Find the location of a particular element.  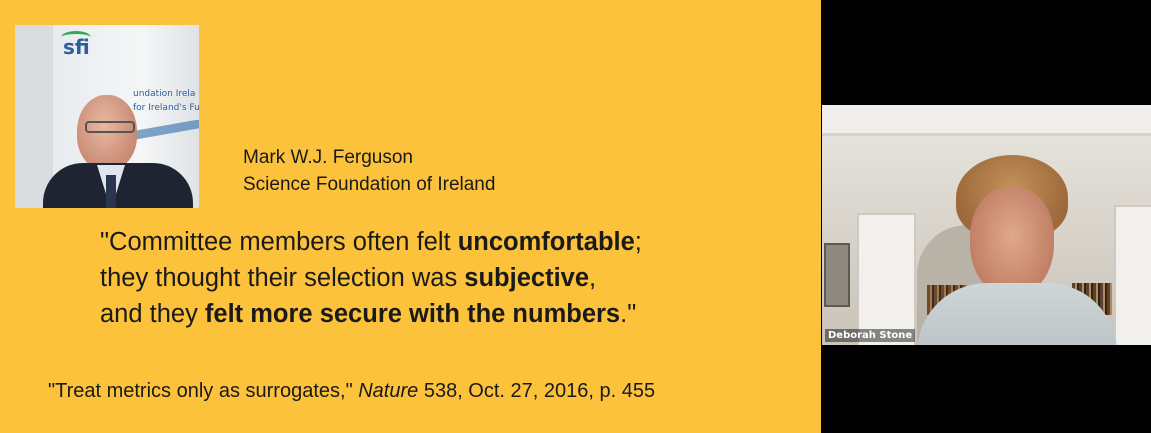

sfi-logo-swoosh-icon is located at coordinates (76, 37).